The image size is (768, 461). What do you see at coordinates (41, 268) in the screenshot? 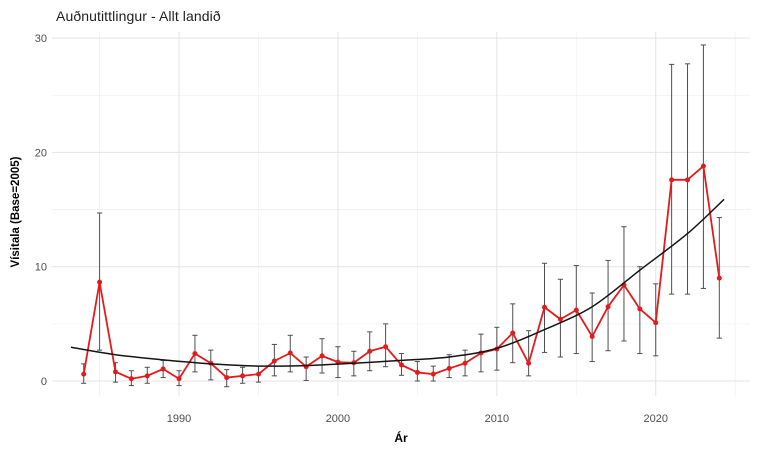
I see `svg-text: 10` at bounding box center [41, 268].